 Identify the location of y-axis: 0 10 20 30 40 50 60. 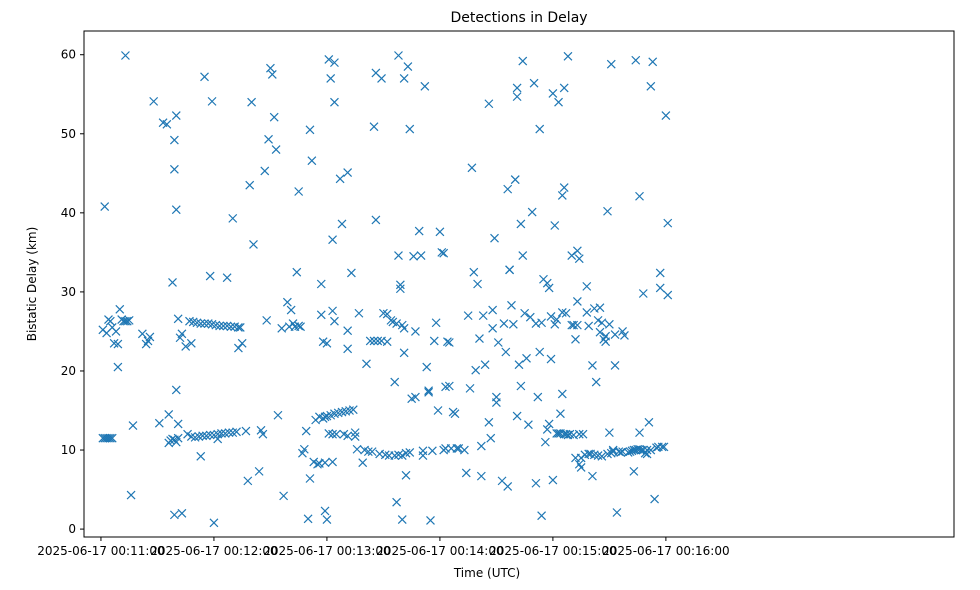
(72, 292).